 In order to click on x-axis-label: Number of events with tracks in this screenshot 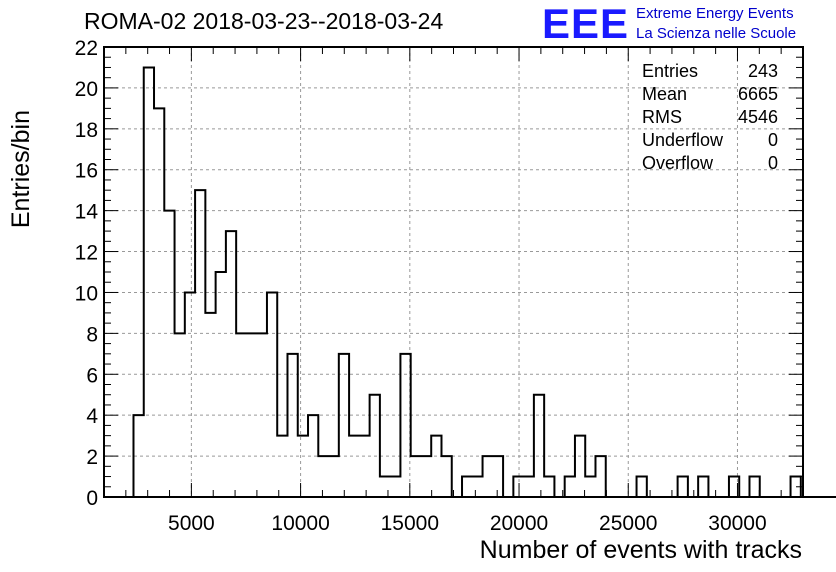, I will do `click(640, 550)`.